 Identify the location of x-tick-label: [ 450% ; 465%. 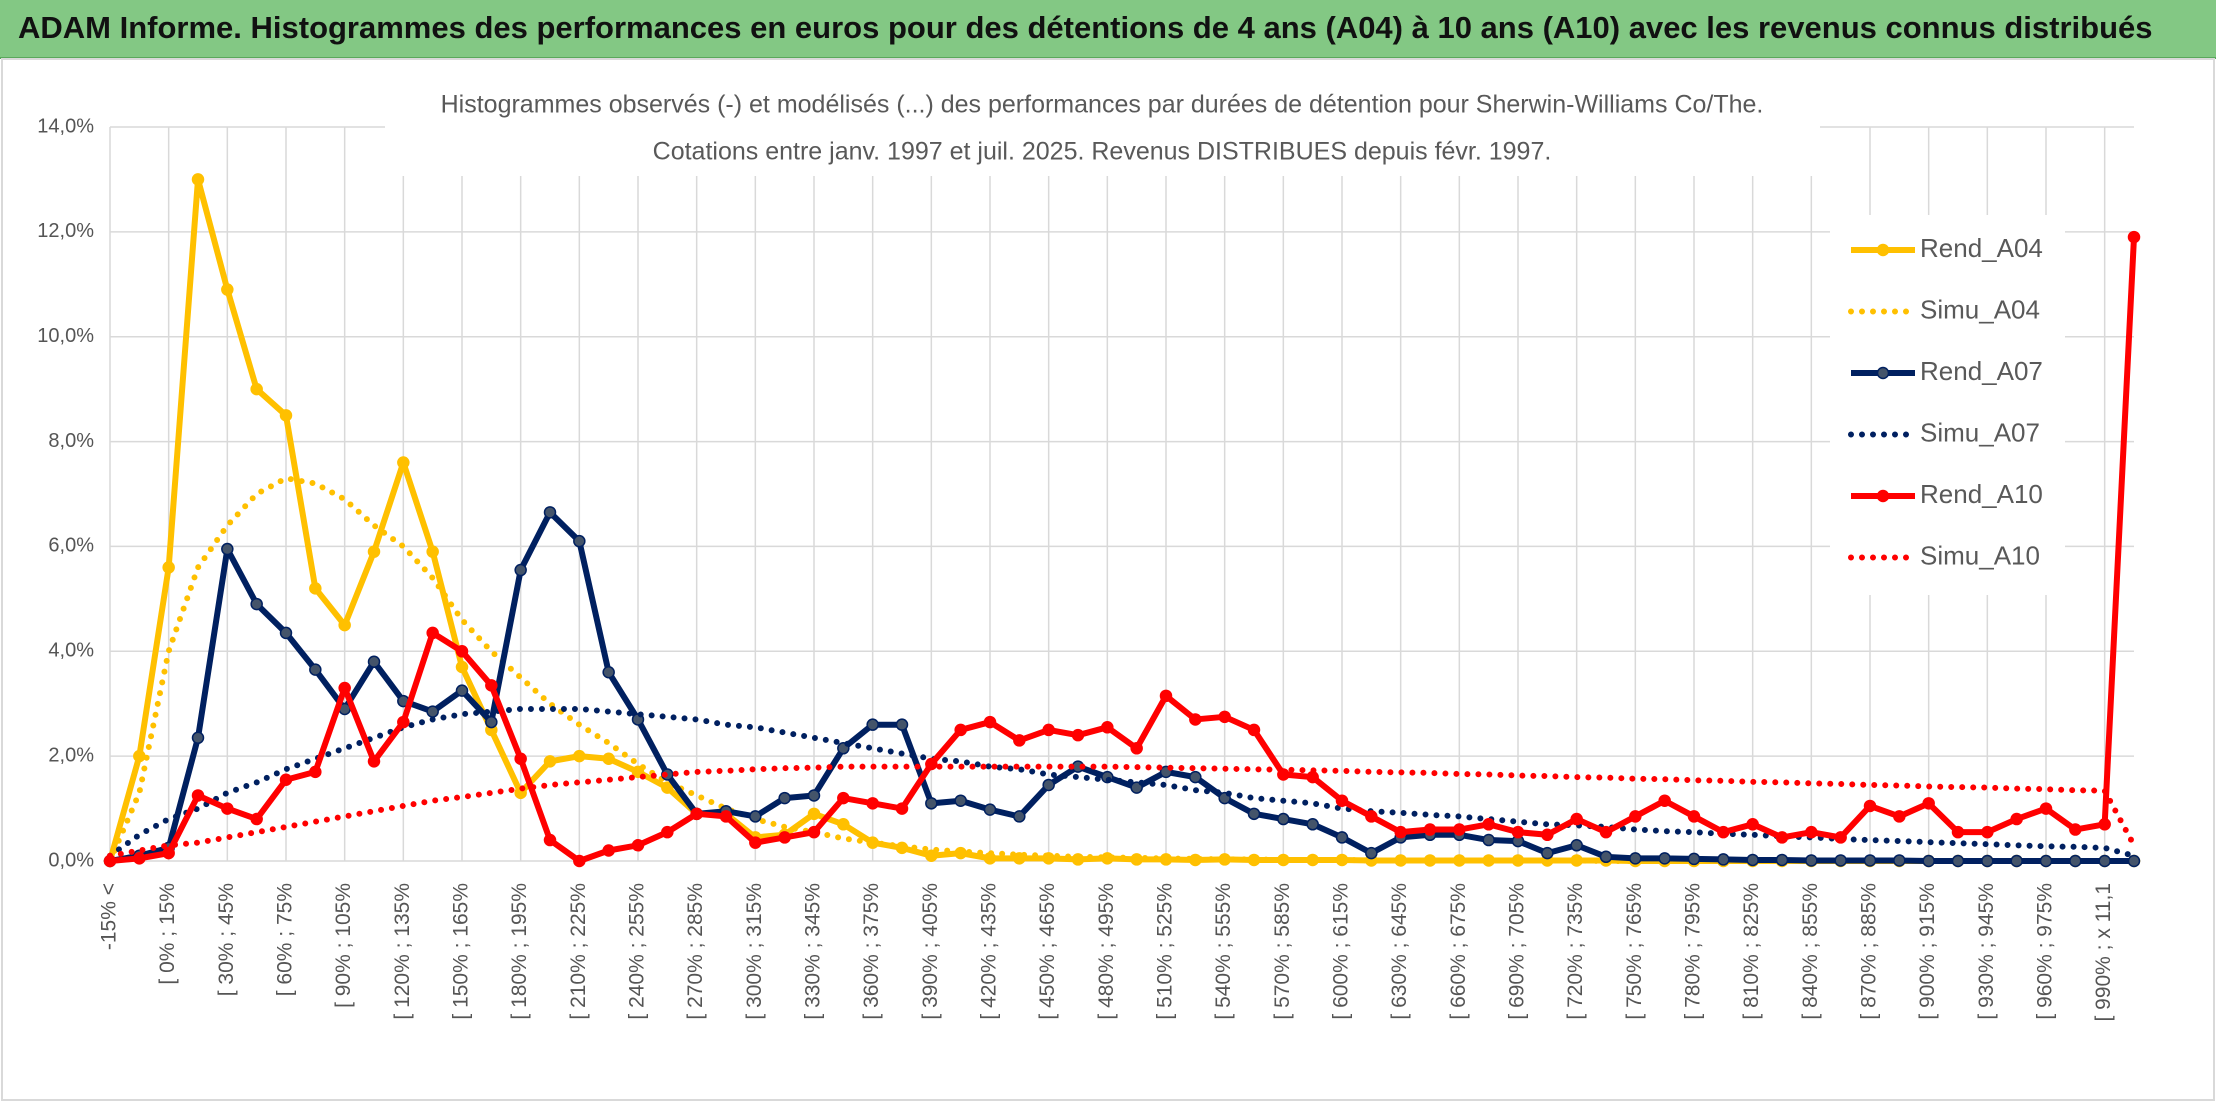
(1047, 951).